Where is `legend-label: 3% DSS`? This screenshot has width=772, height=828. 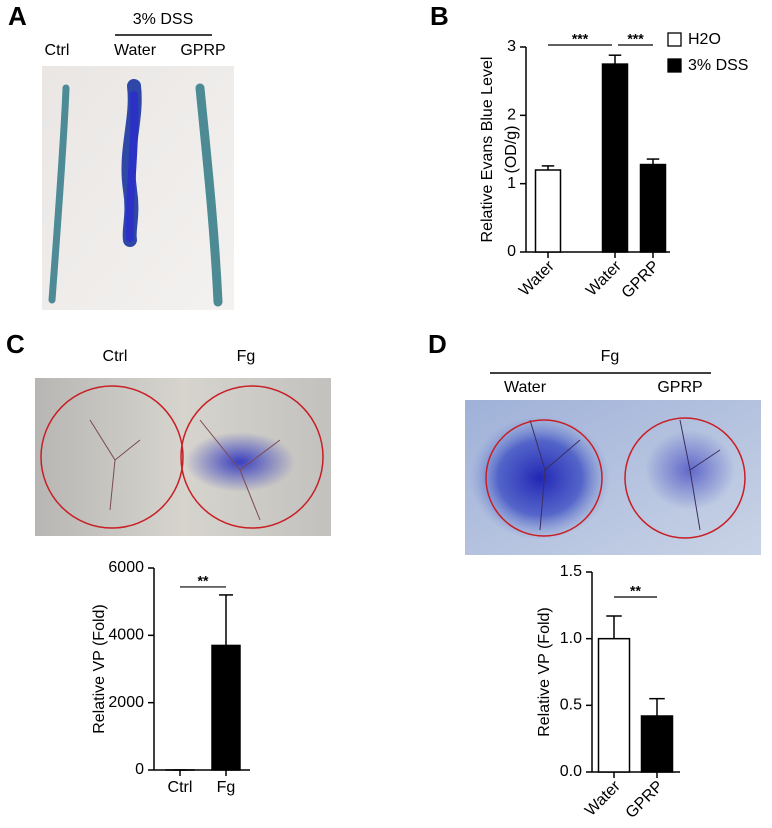
legend-label: 3% DSS is located at coordinates (718, 65).